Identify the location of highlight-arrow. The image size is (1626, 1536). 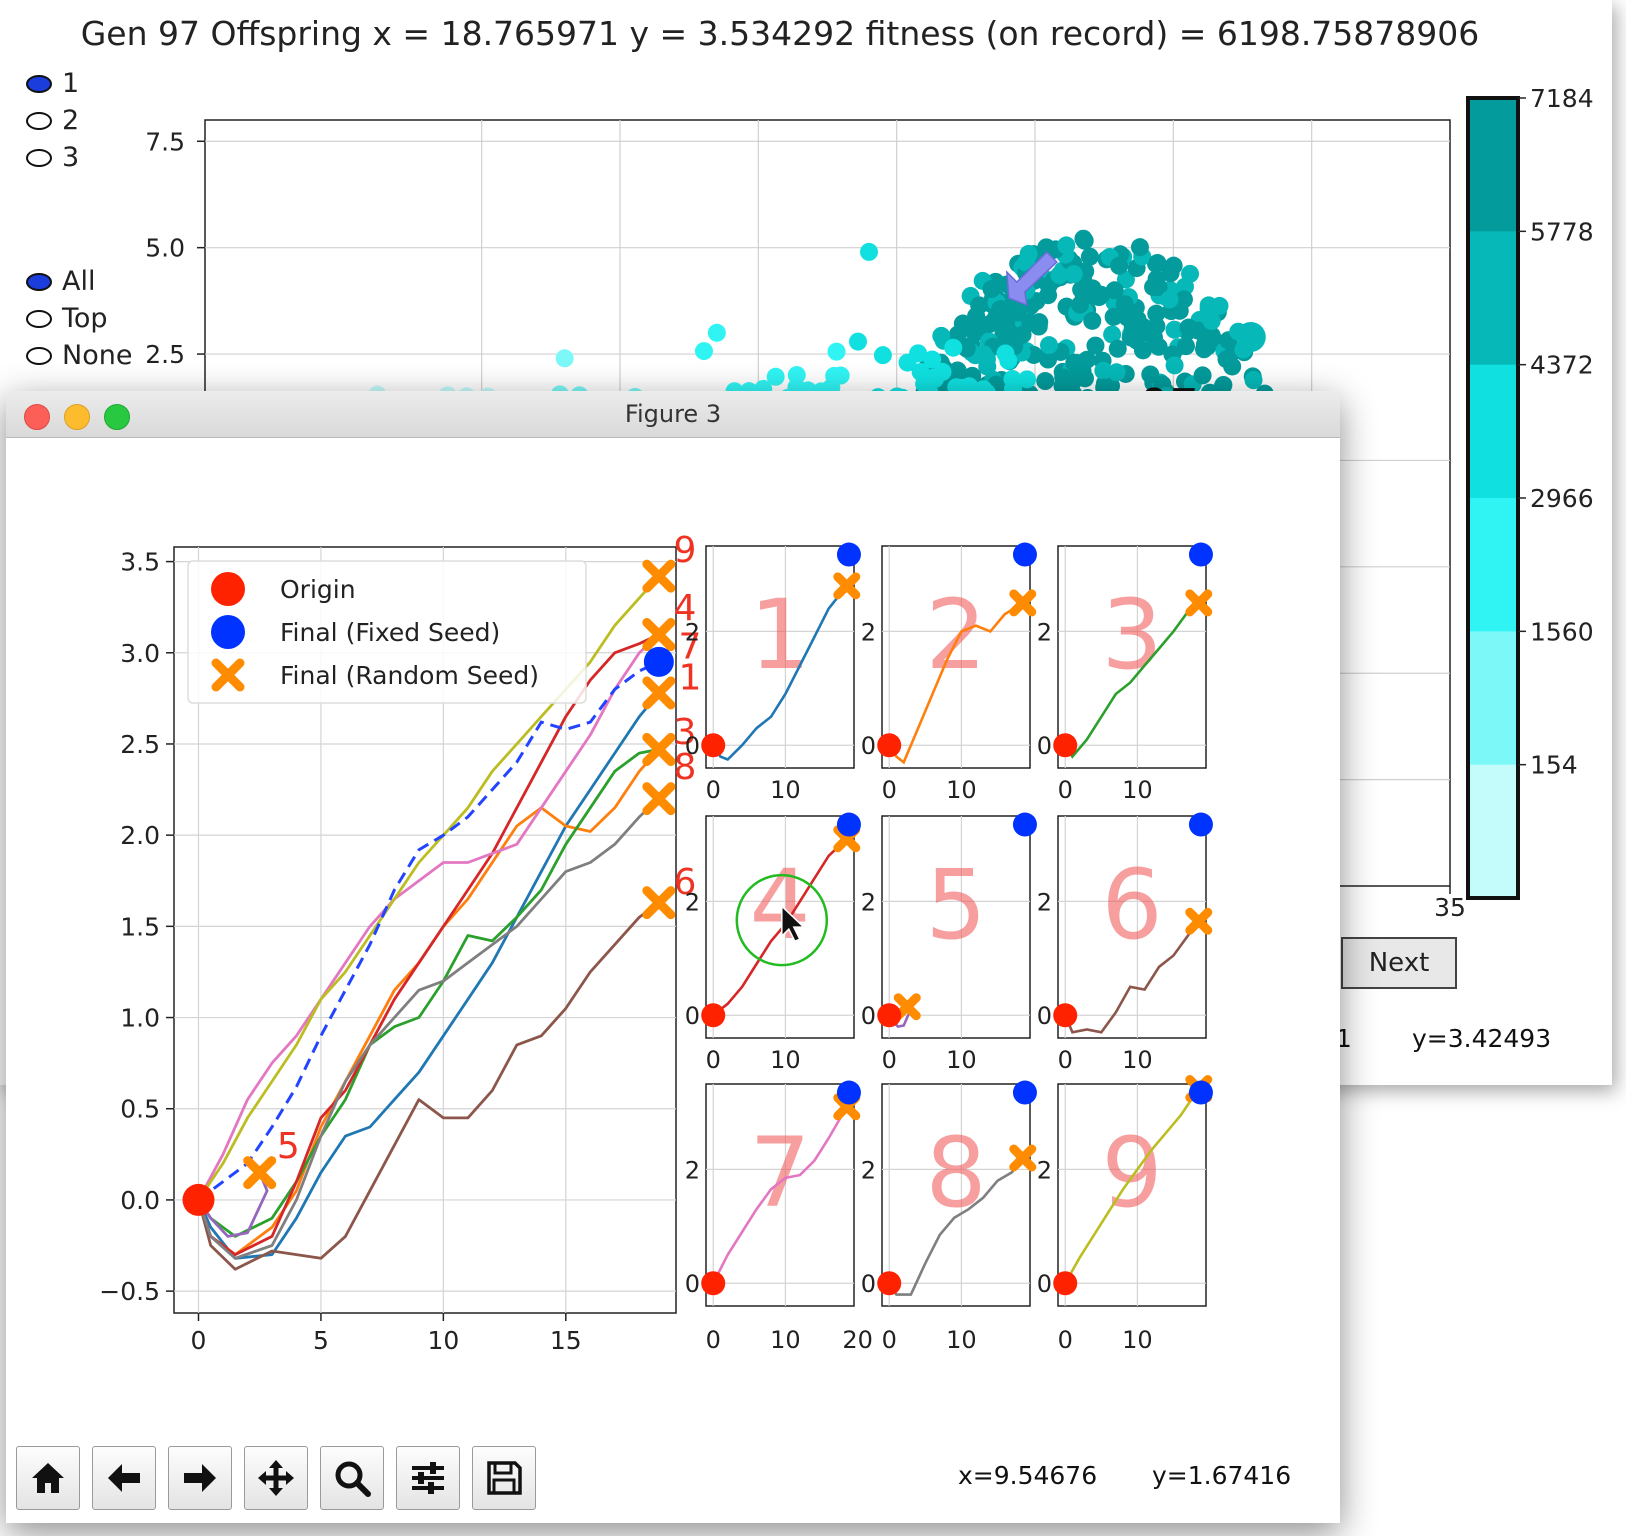
(1031, 278).